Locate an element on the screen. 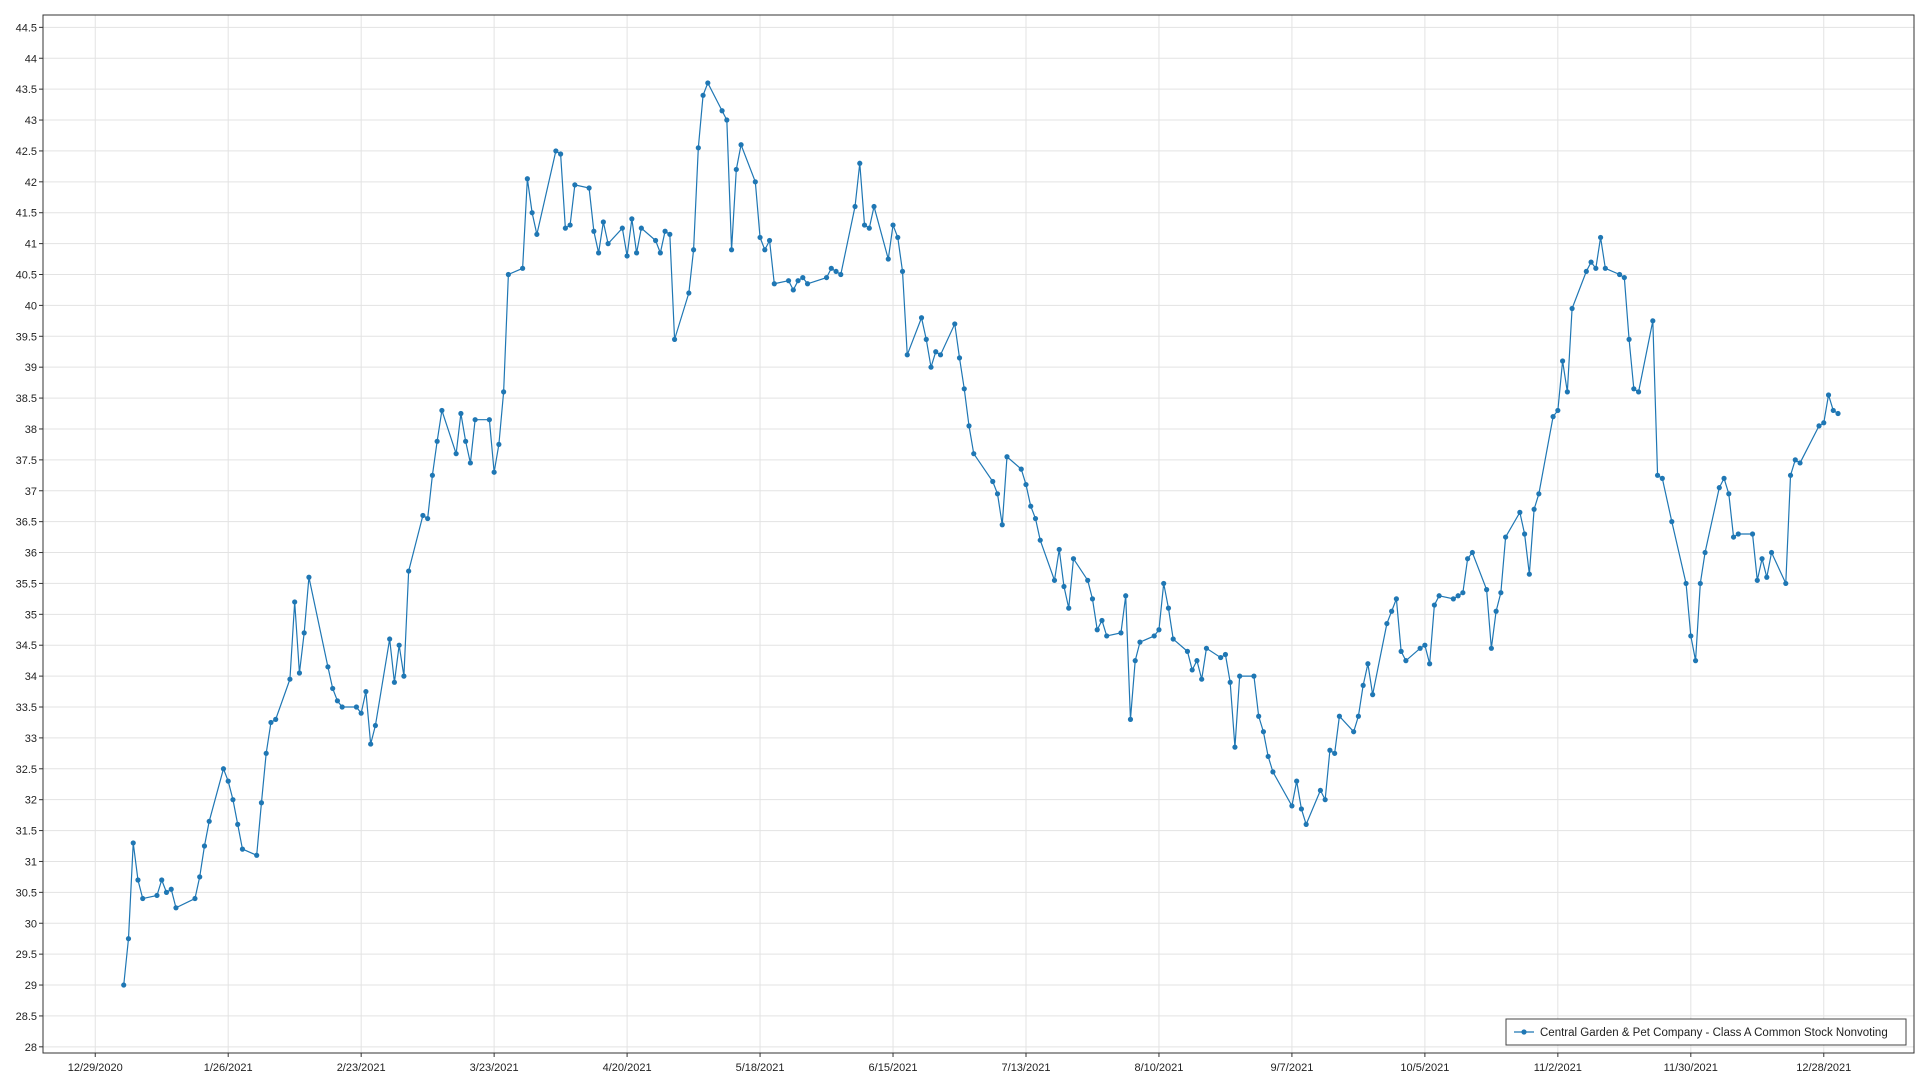 The height and width of the screenshot is (1080, 1920). y-tick-label: 29 is located at coordinates (31, 986).